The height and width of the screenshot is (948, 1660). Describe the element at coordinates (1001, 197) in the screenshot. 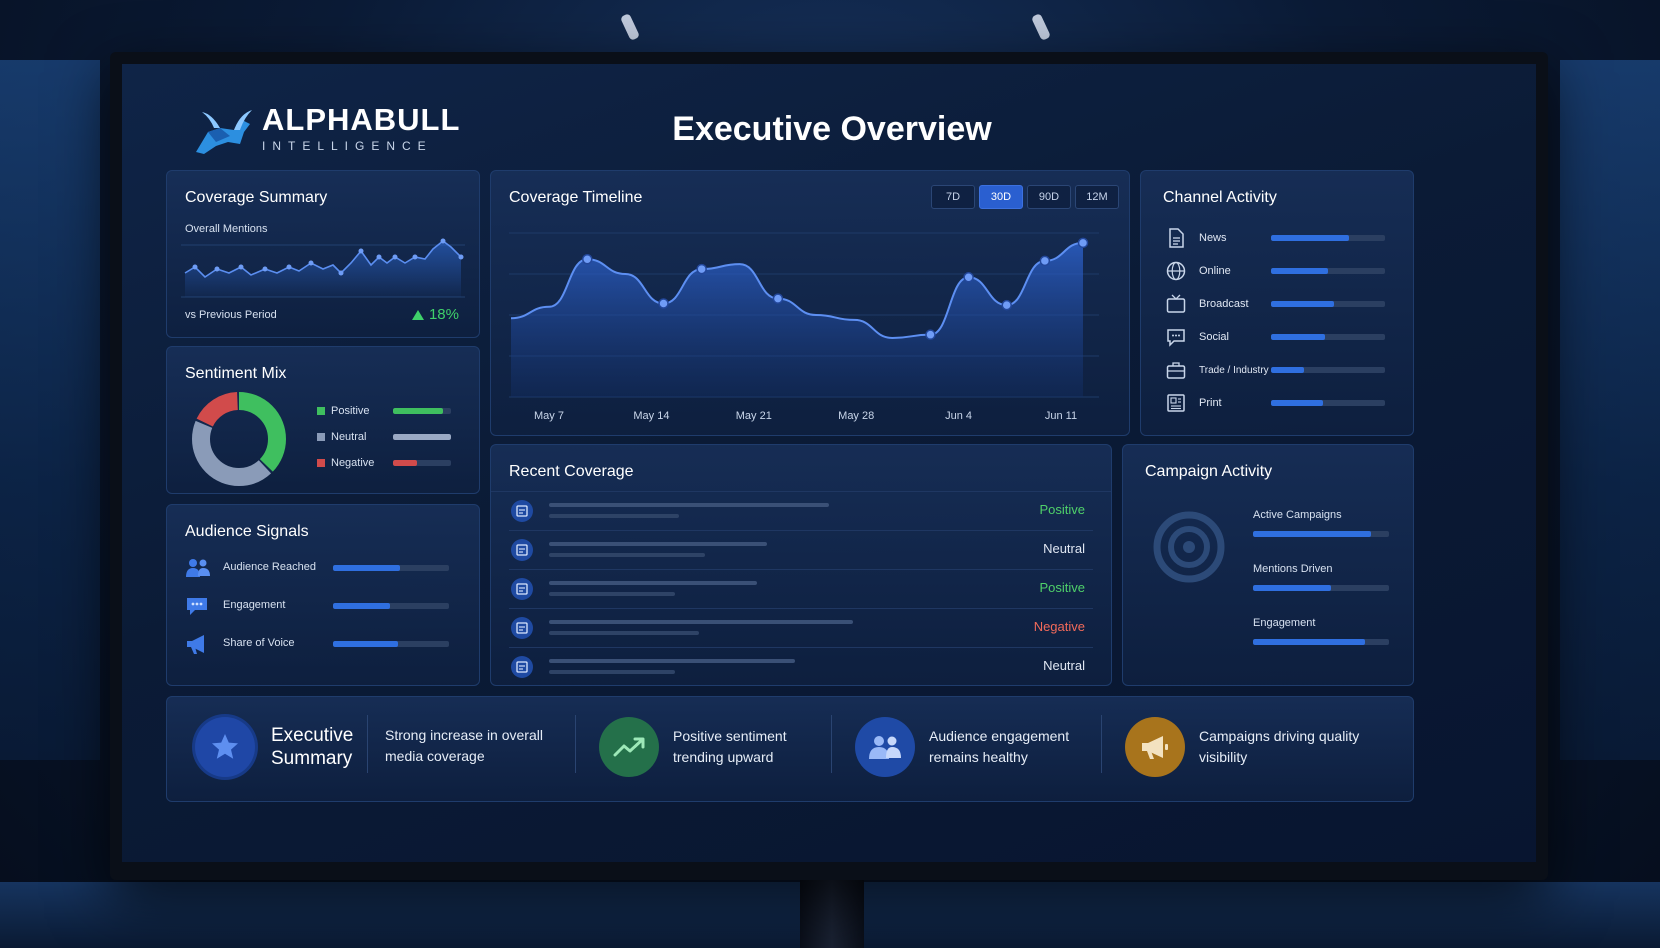

I see `tab-range-30d: 30D` at that location.